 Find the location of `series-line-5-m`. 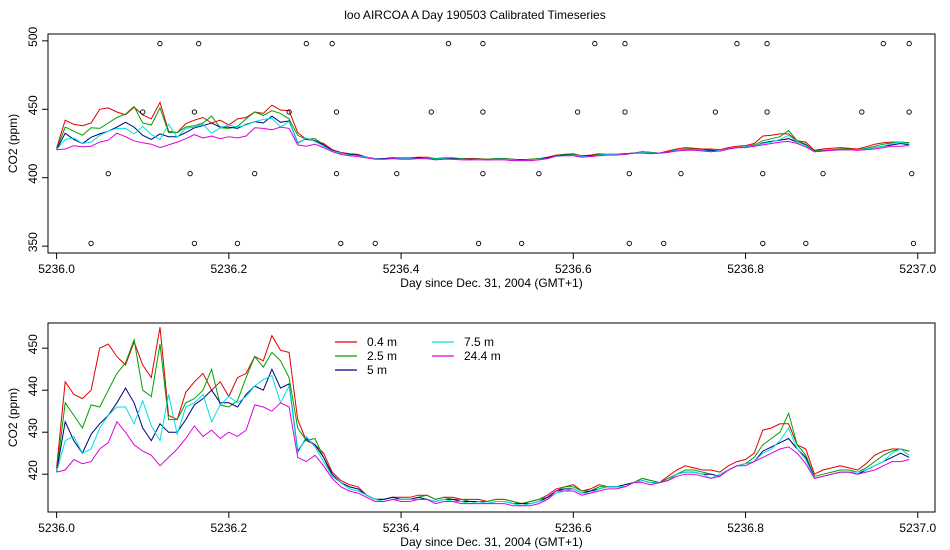

series-line-5-m is located at coordinates (483, 138).